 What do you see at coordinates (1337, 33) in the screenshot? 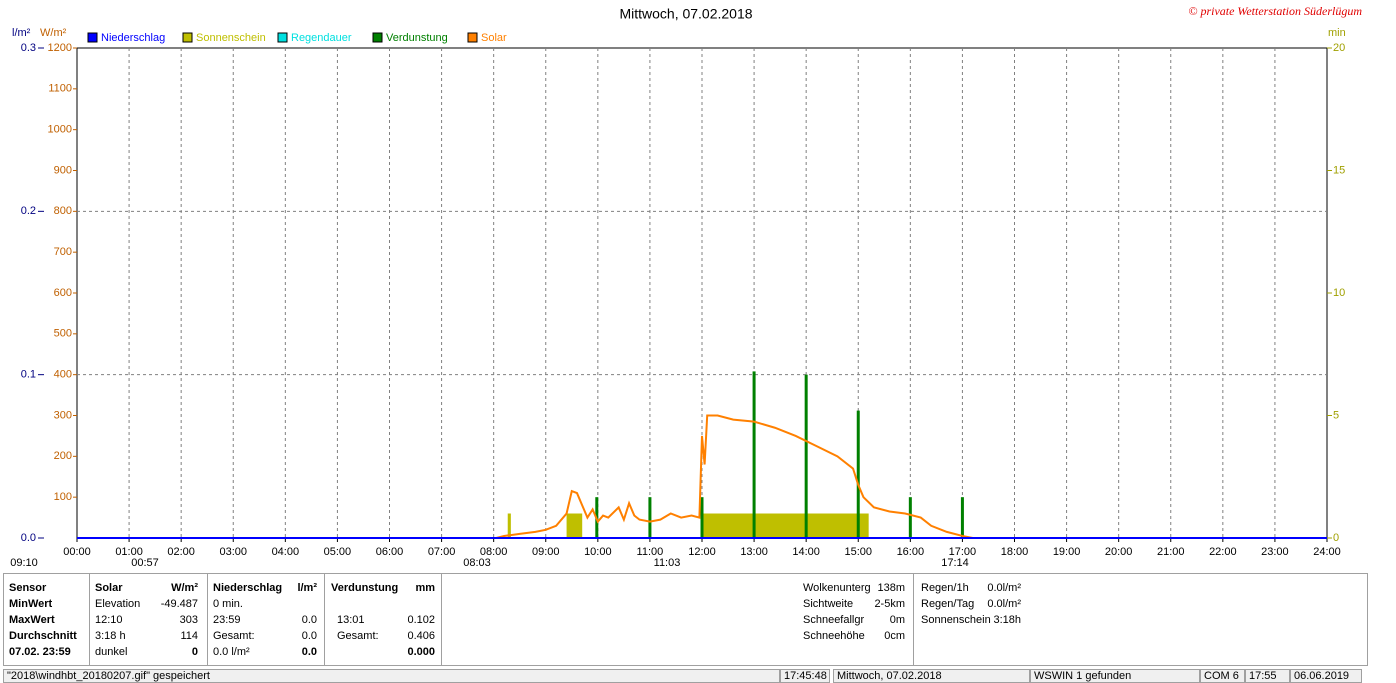
I see `y3-unit: min` at bounding box center [1337, 33].